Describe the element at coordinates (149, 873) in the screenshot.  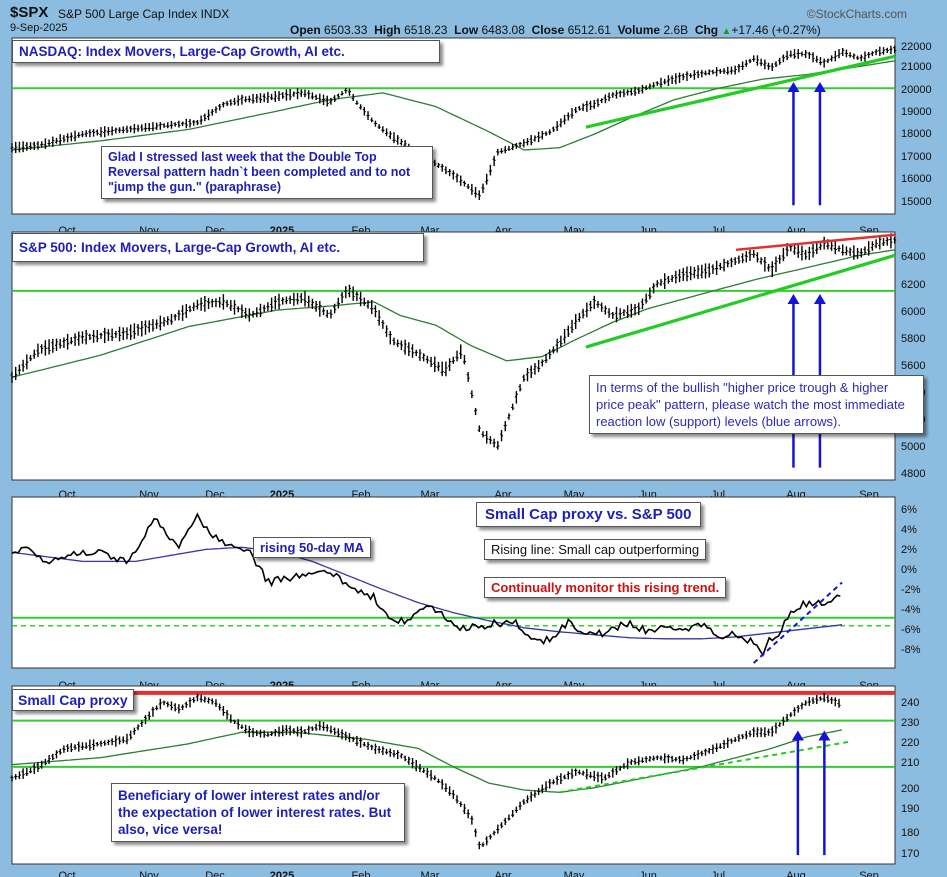
I see `x-tick-label: Nov` at that location.